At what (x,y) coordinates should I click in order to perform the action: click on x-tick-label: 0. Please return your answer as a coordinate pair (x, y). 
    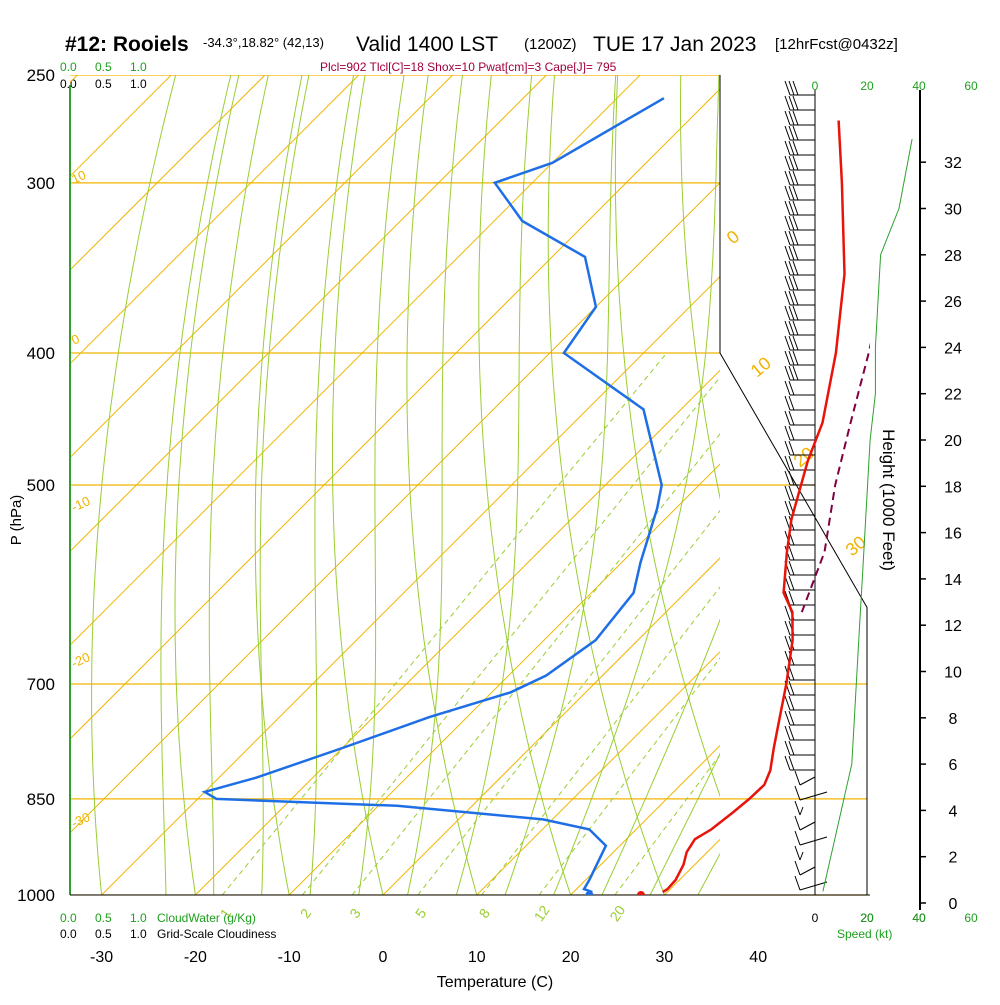
    Looking at the image, I should click on (383, 957).